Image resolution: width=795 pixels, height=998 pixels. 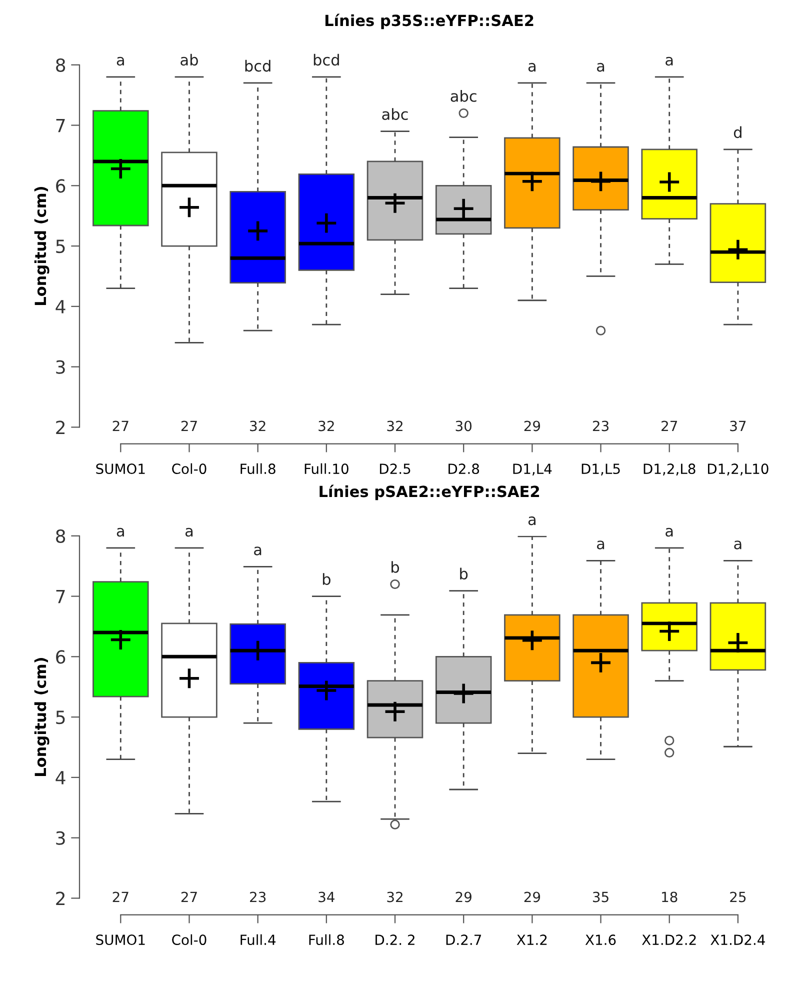 I want to click on x-tick-label: D2.5, so click(x=395, y=469).